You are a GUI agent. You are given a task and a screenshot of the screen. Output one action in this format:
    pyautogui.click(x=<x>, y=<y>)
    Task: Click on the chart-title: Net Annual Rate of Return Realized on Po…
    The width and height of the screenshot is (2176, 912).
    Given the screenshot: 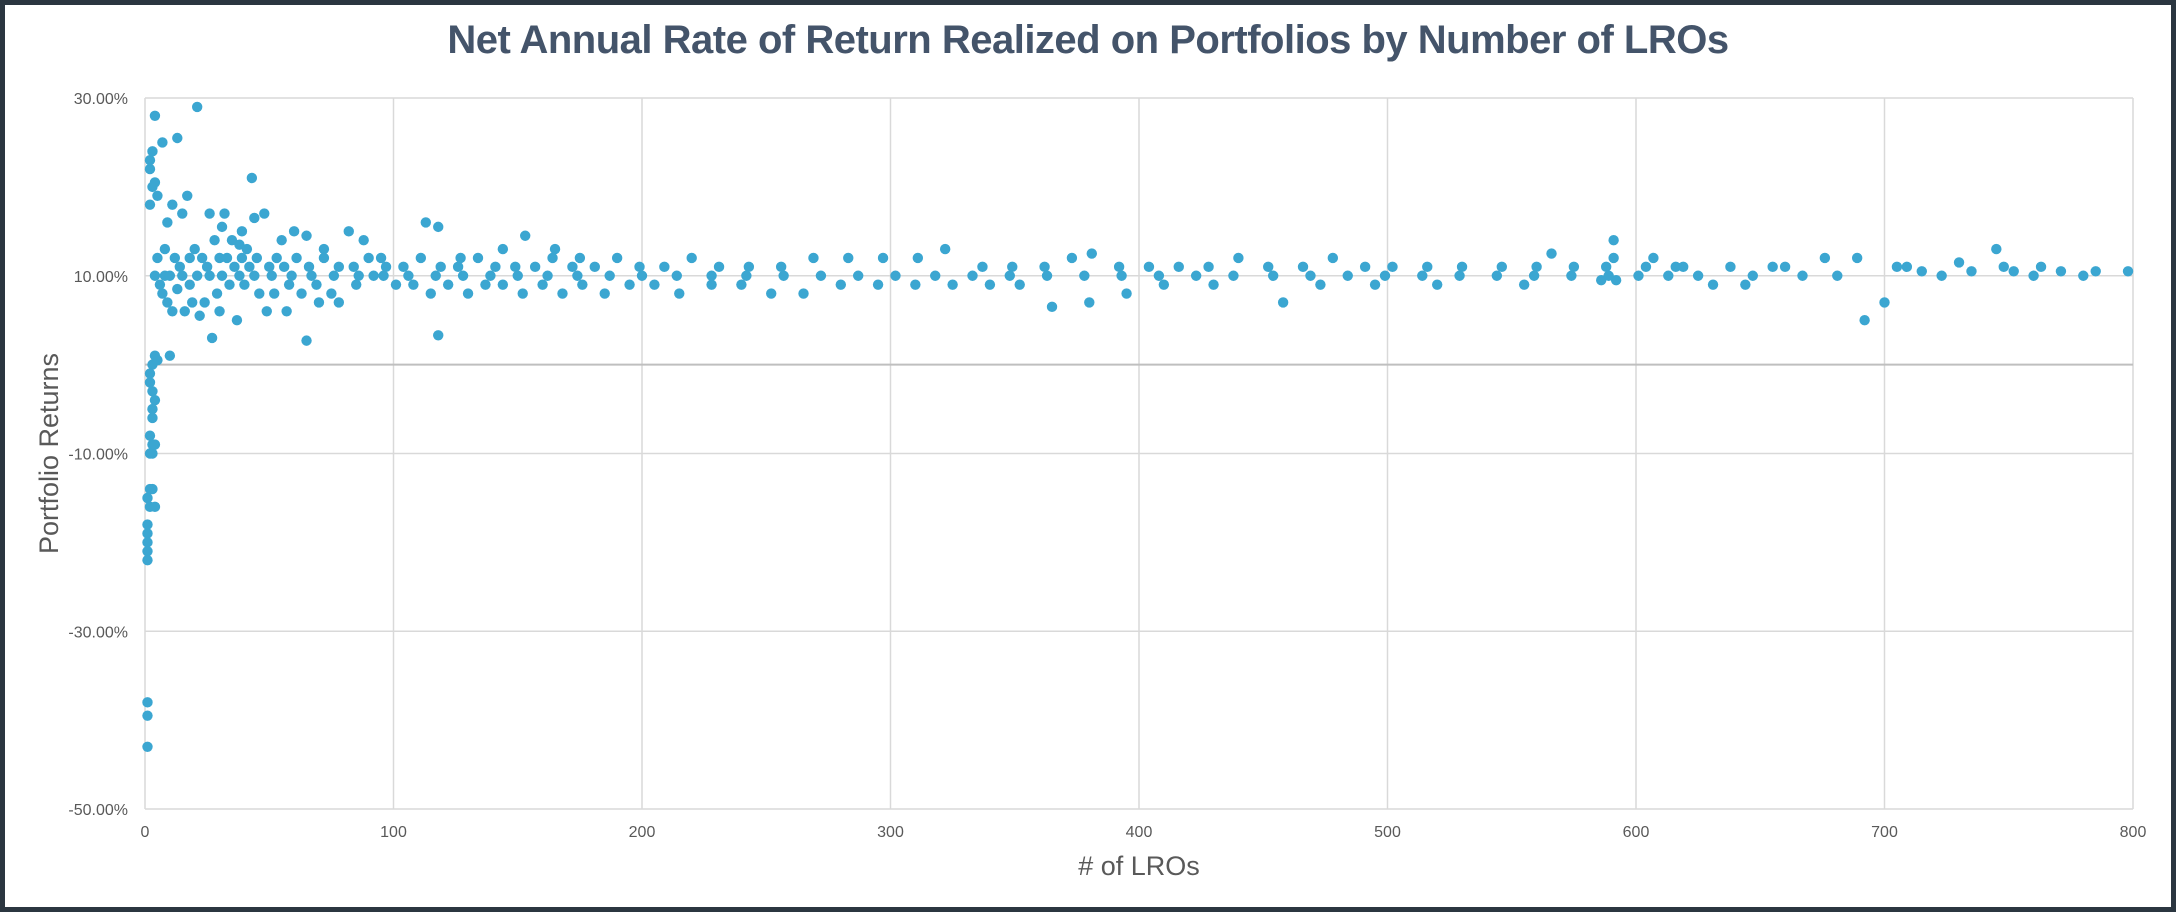 What is the action you would take?
    pyautogui.click(x=1088, y=40)
    